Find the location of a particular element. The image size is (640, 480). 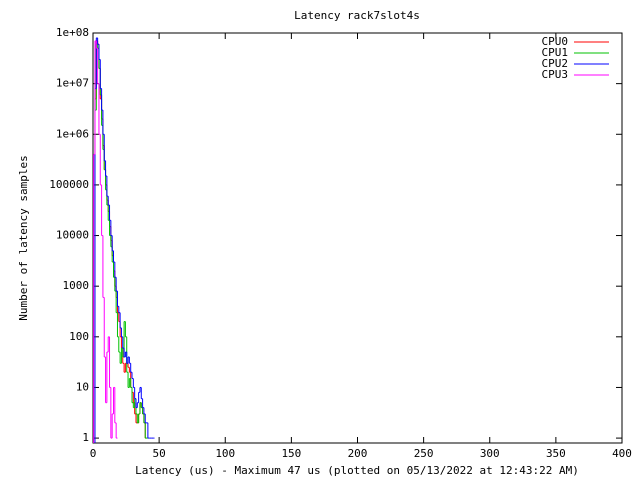

legend-label: CPU2 is located at coordinates (555, 63).